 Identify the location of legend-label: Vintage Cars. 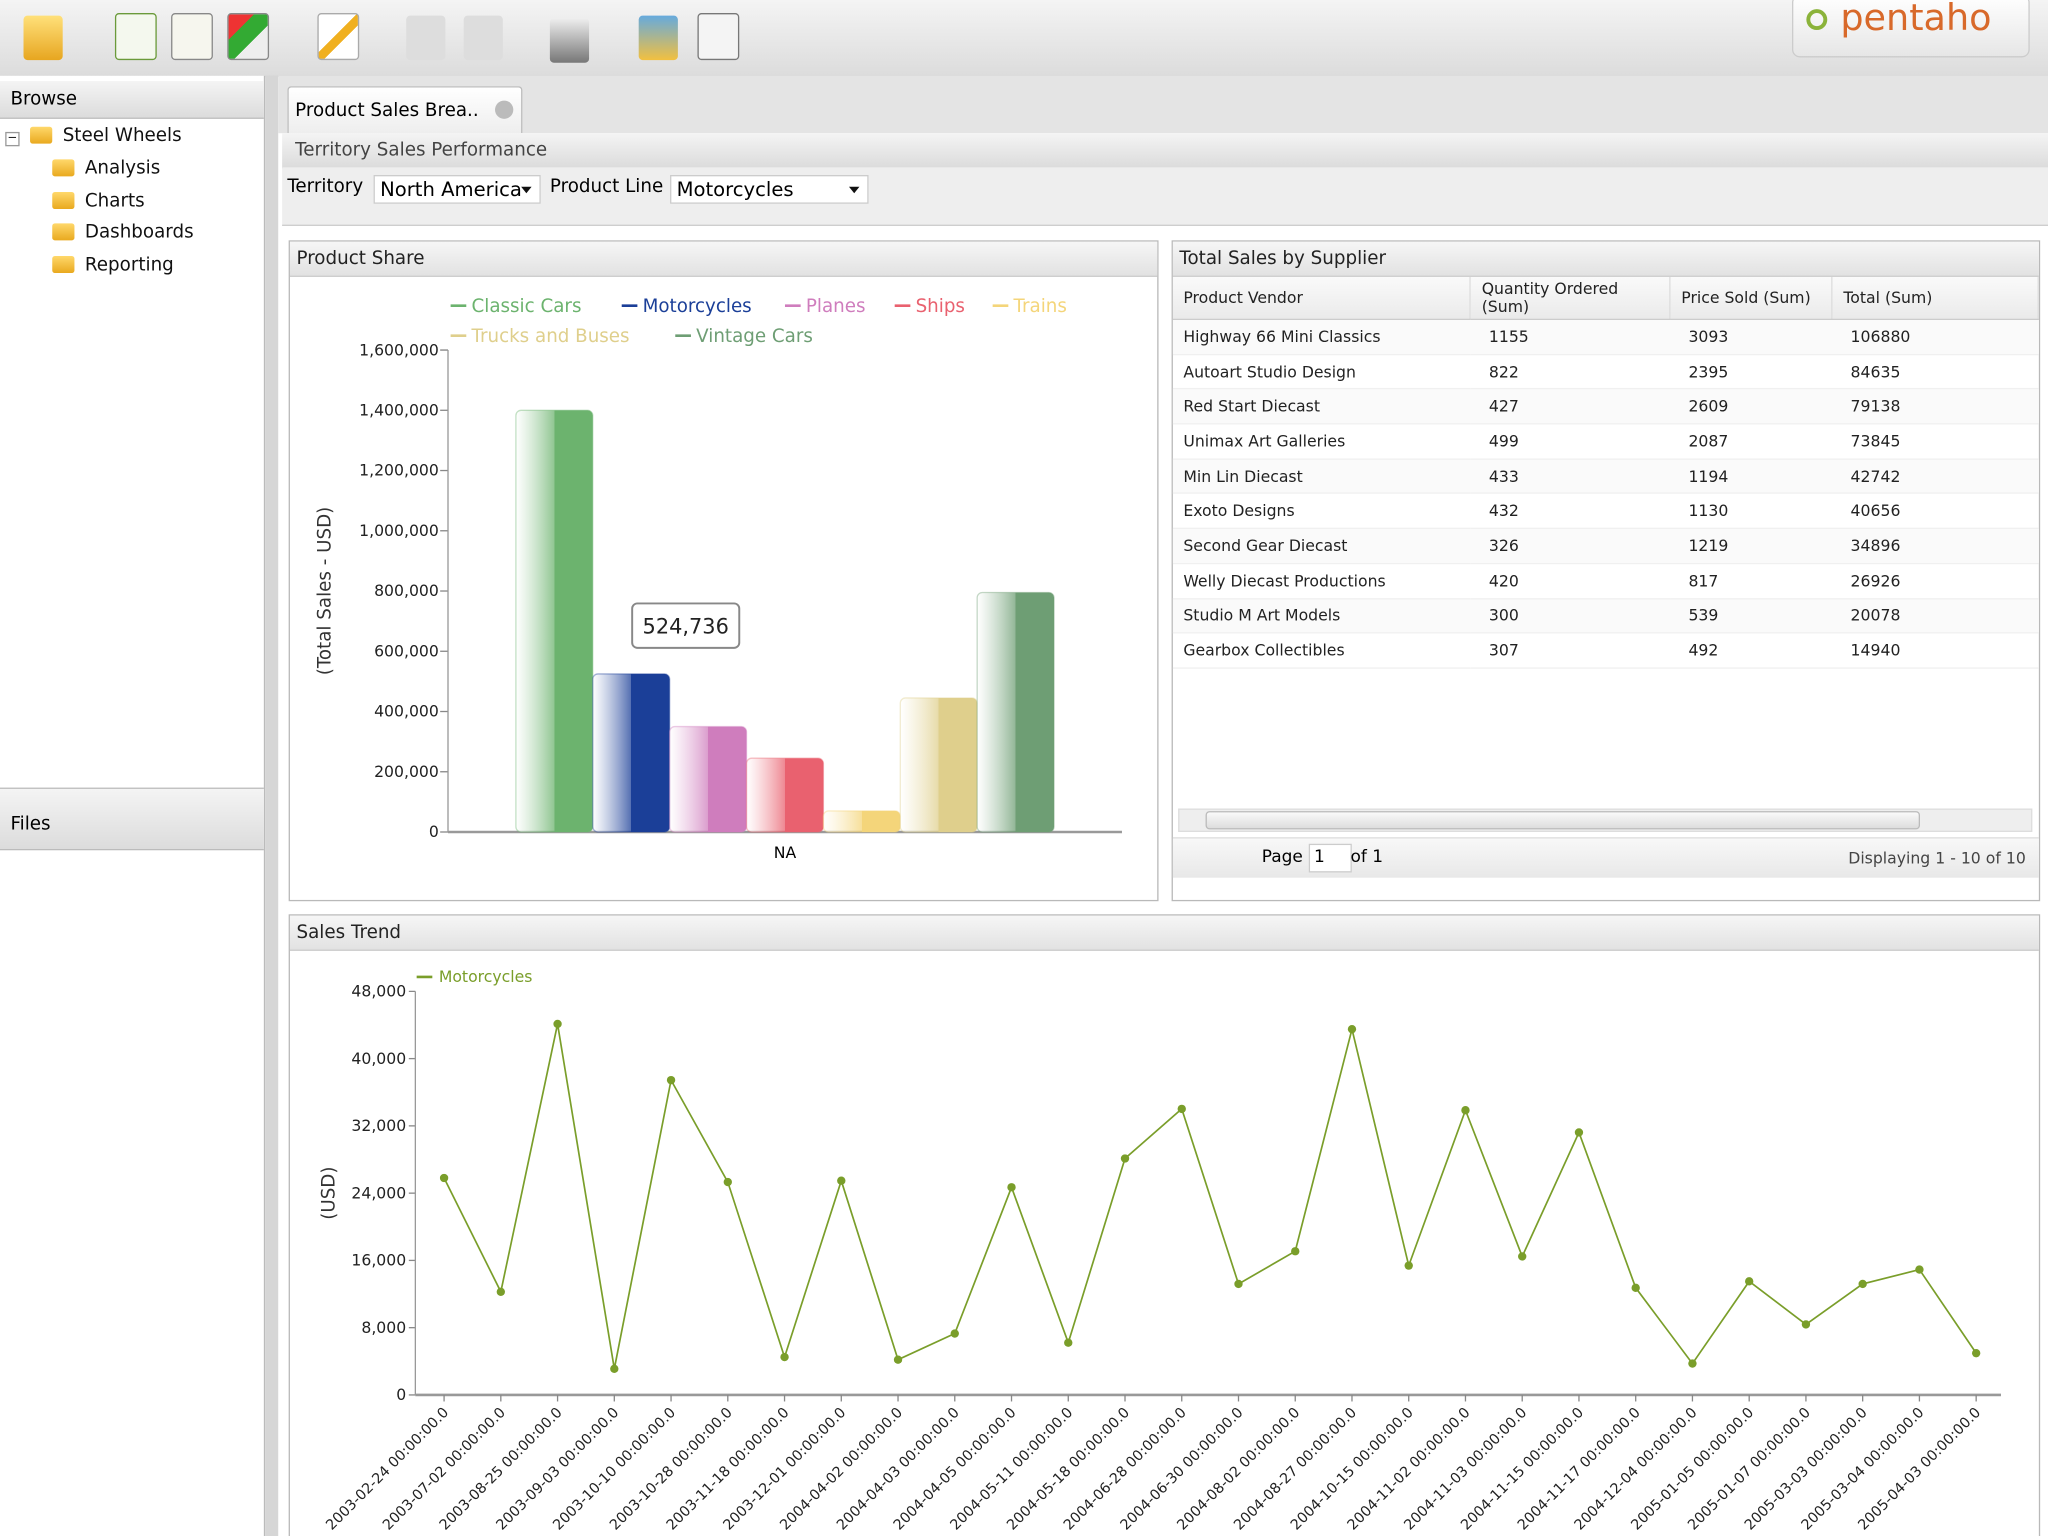
(754, 336).